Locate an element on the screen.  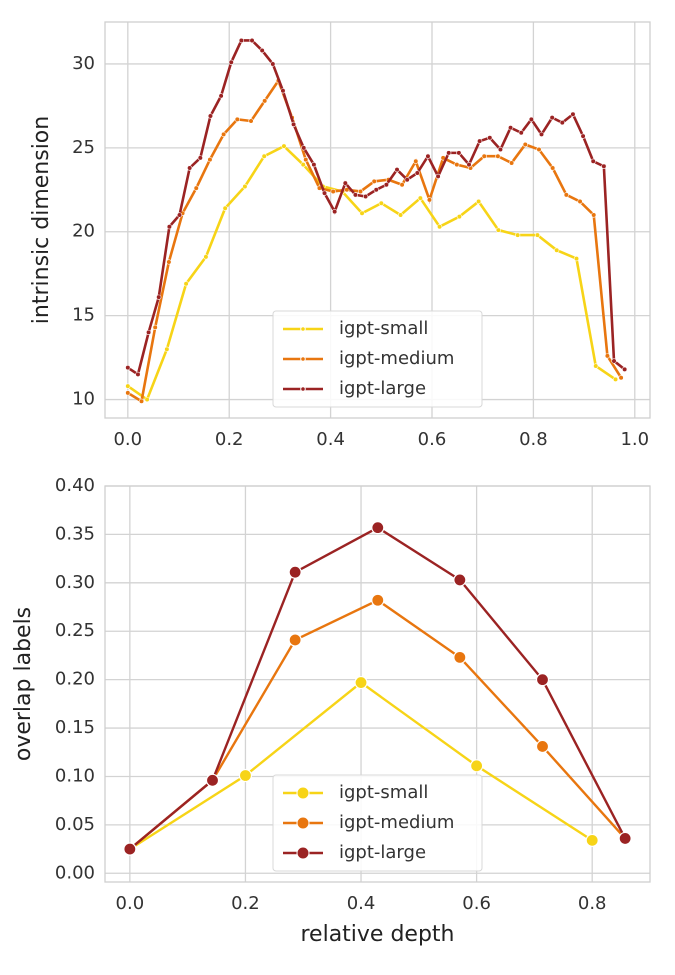
y-tick-label: 20 is located at coordinates (83, 231).